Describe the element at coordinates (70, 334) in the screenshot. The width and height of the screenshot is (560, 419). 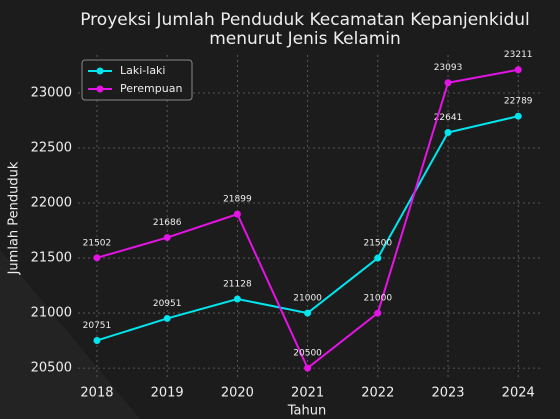
I see `background-shade` at that location.